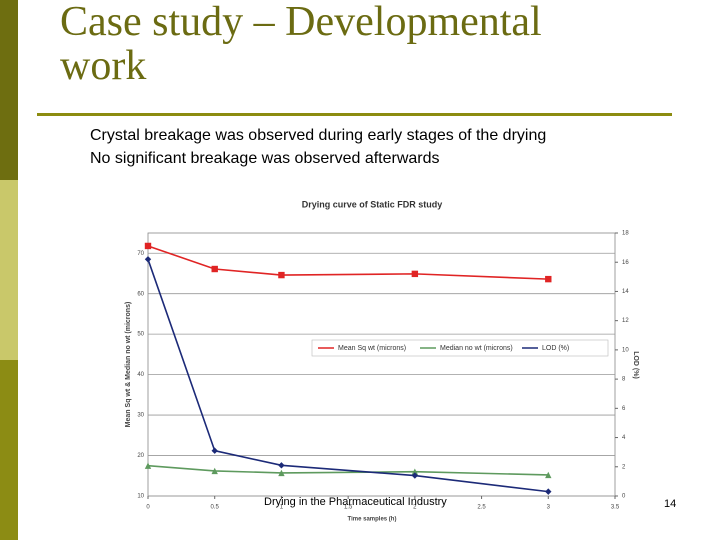 This screenshot has height=540, width=720. Describe the element at coordinates (555, 348) in the screenshot. I see `legend-label: LOD (%)` at that location.